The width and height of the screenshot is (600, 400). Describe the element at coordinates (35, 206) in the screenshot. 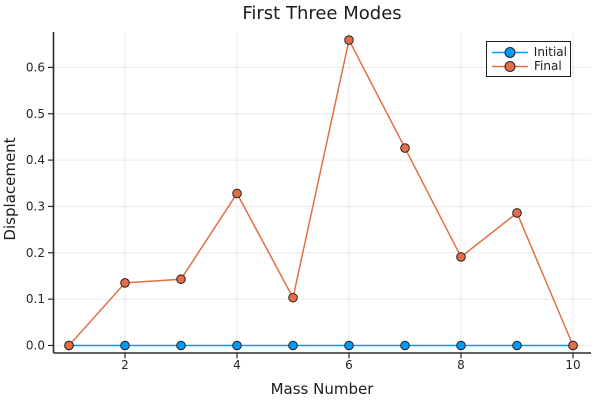

I see `y-tick-label: 0.3` at that location.